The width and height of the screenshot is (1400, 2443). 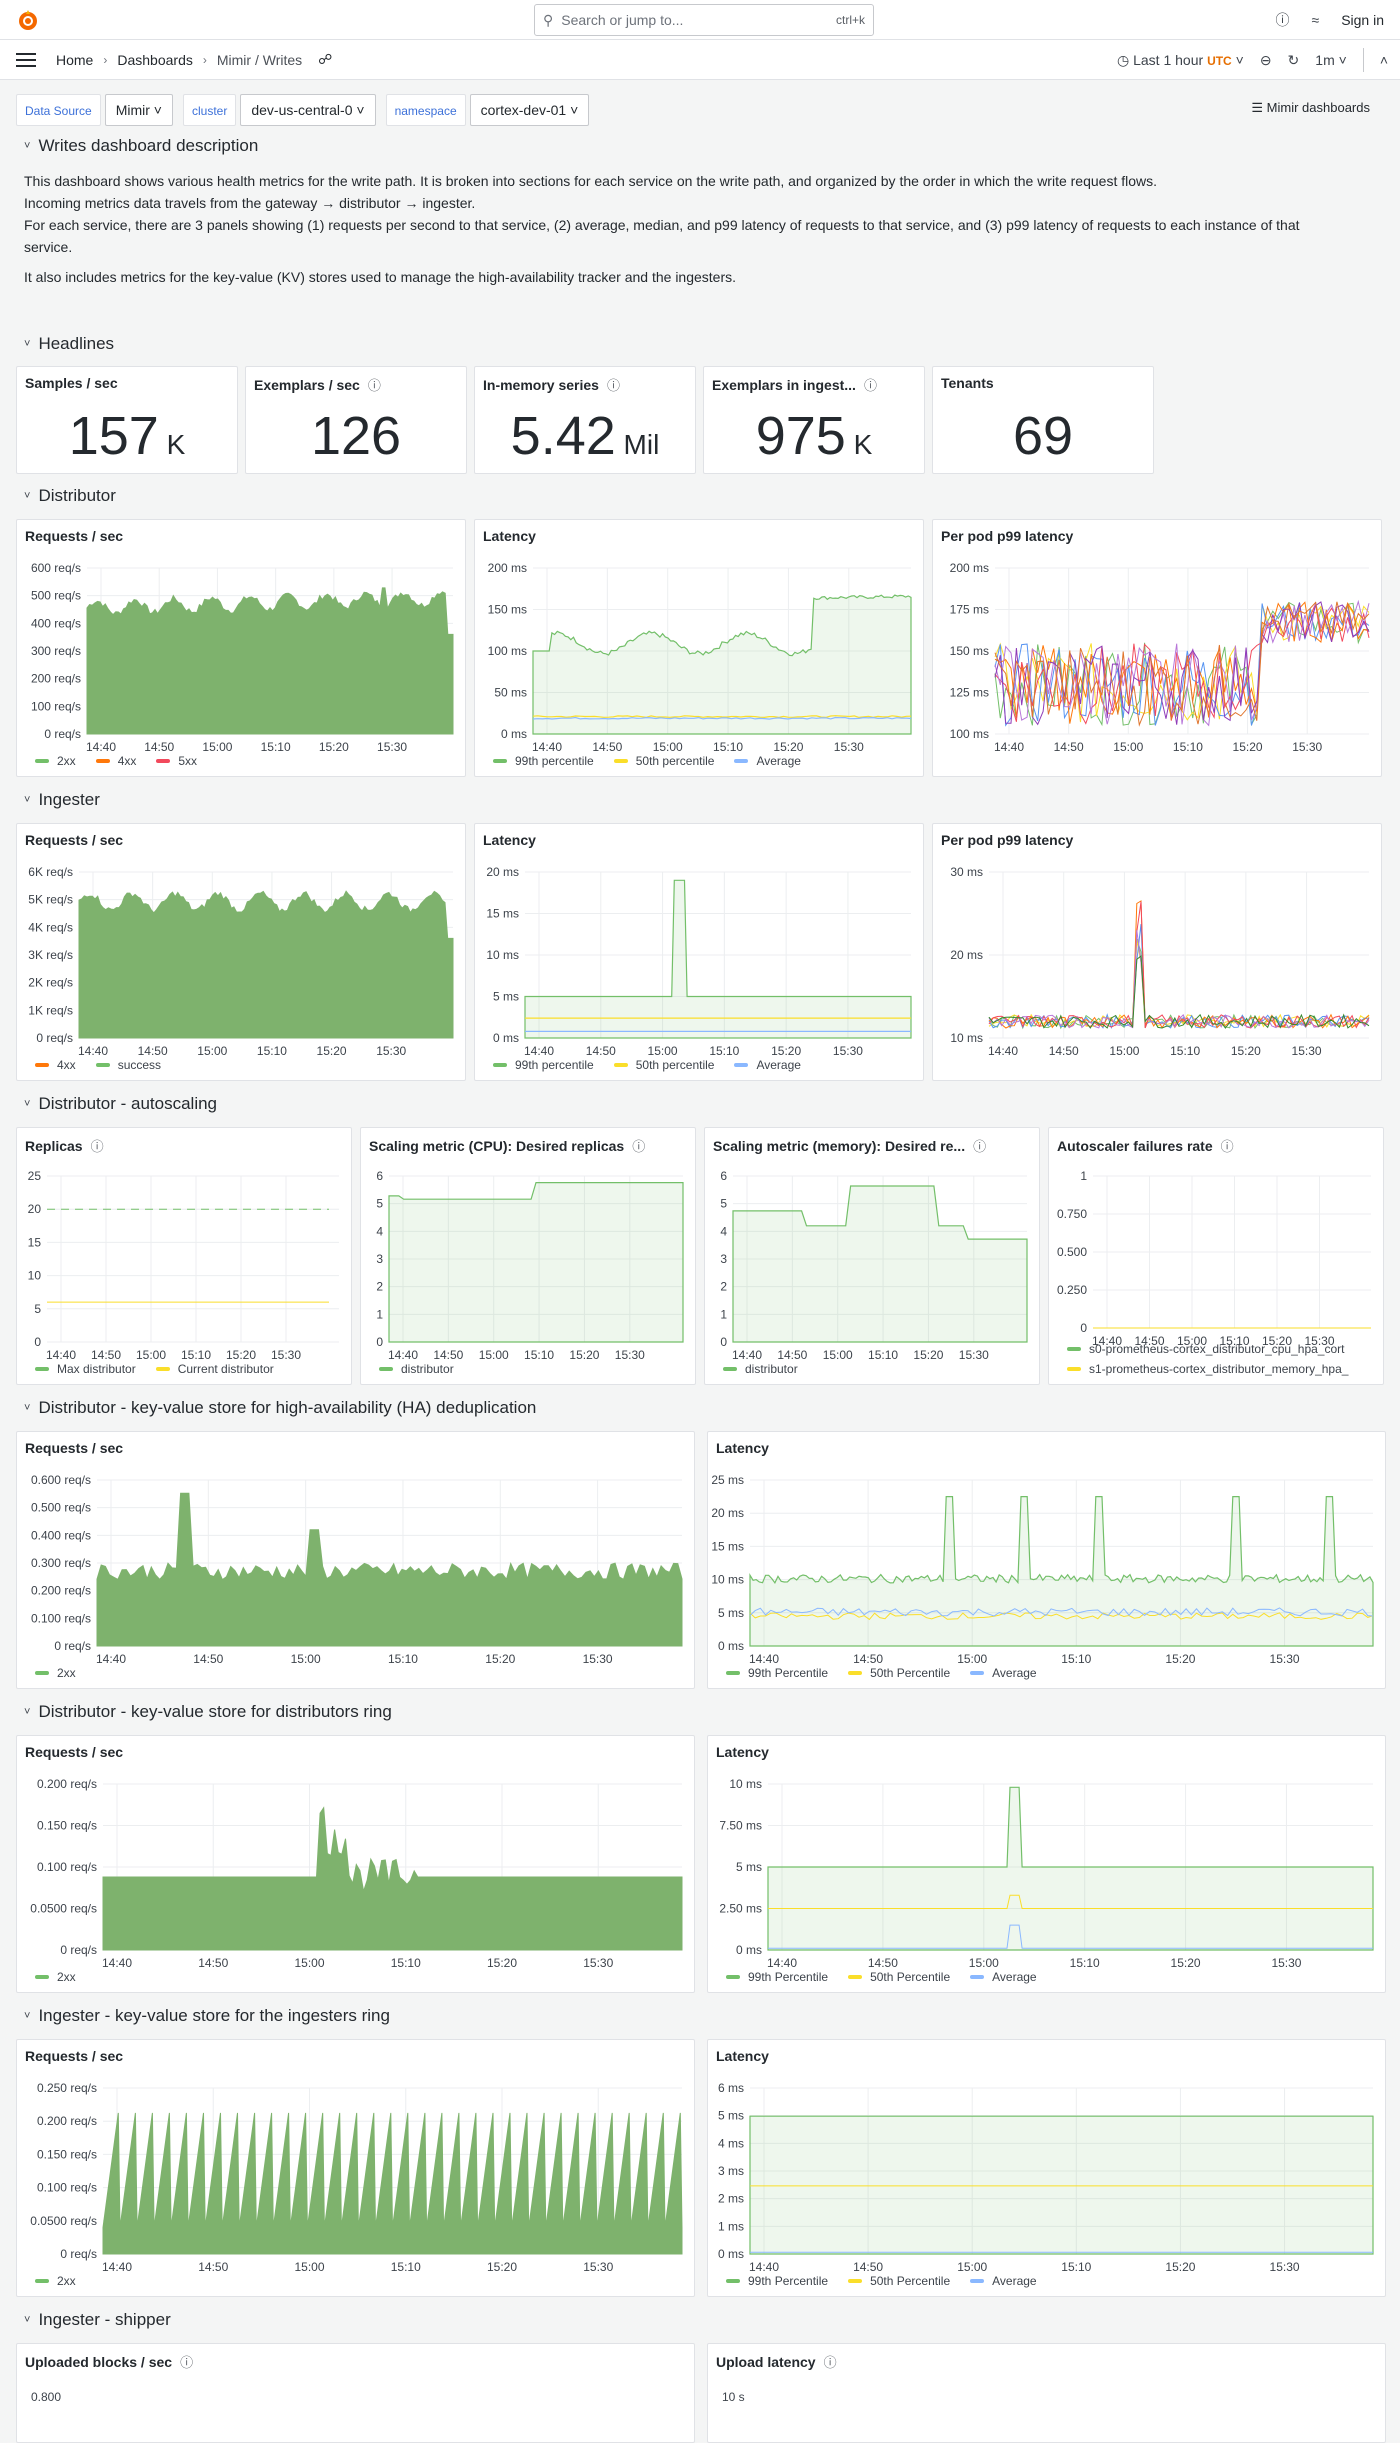 What do you see at coordinates (494, 1355) in the screenshot?
I see `x-tick-label: 15:00` at bounding box center [494, 1355].